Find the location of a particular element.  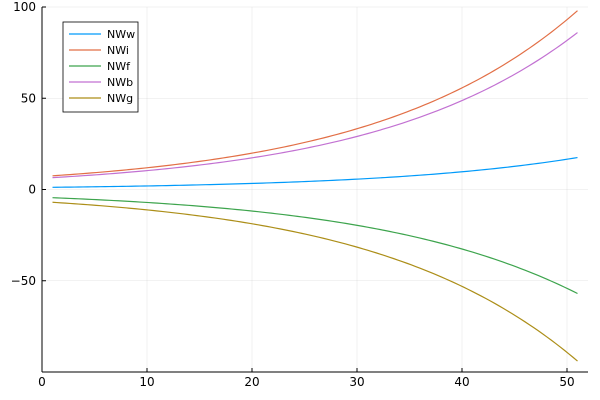

series-line-nww is located at coordinates (315, 172).